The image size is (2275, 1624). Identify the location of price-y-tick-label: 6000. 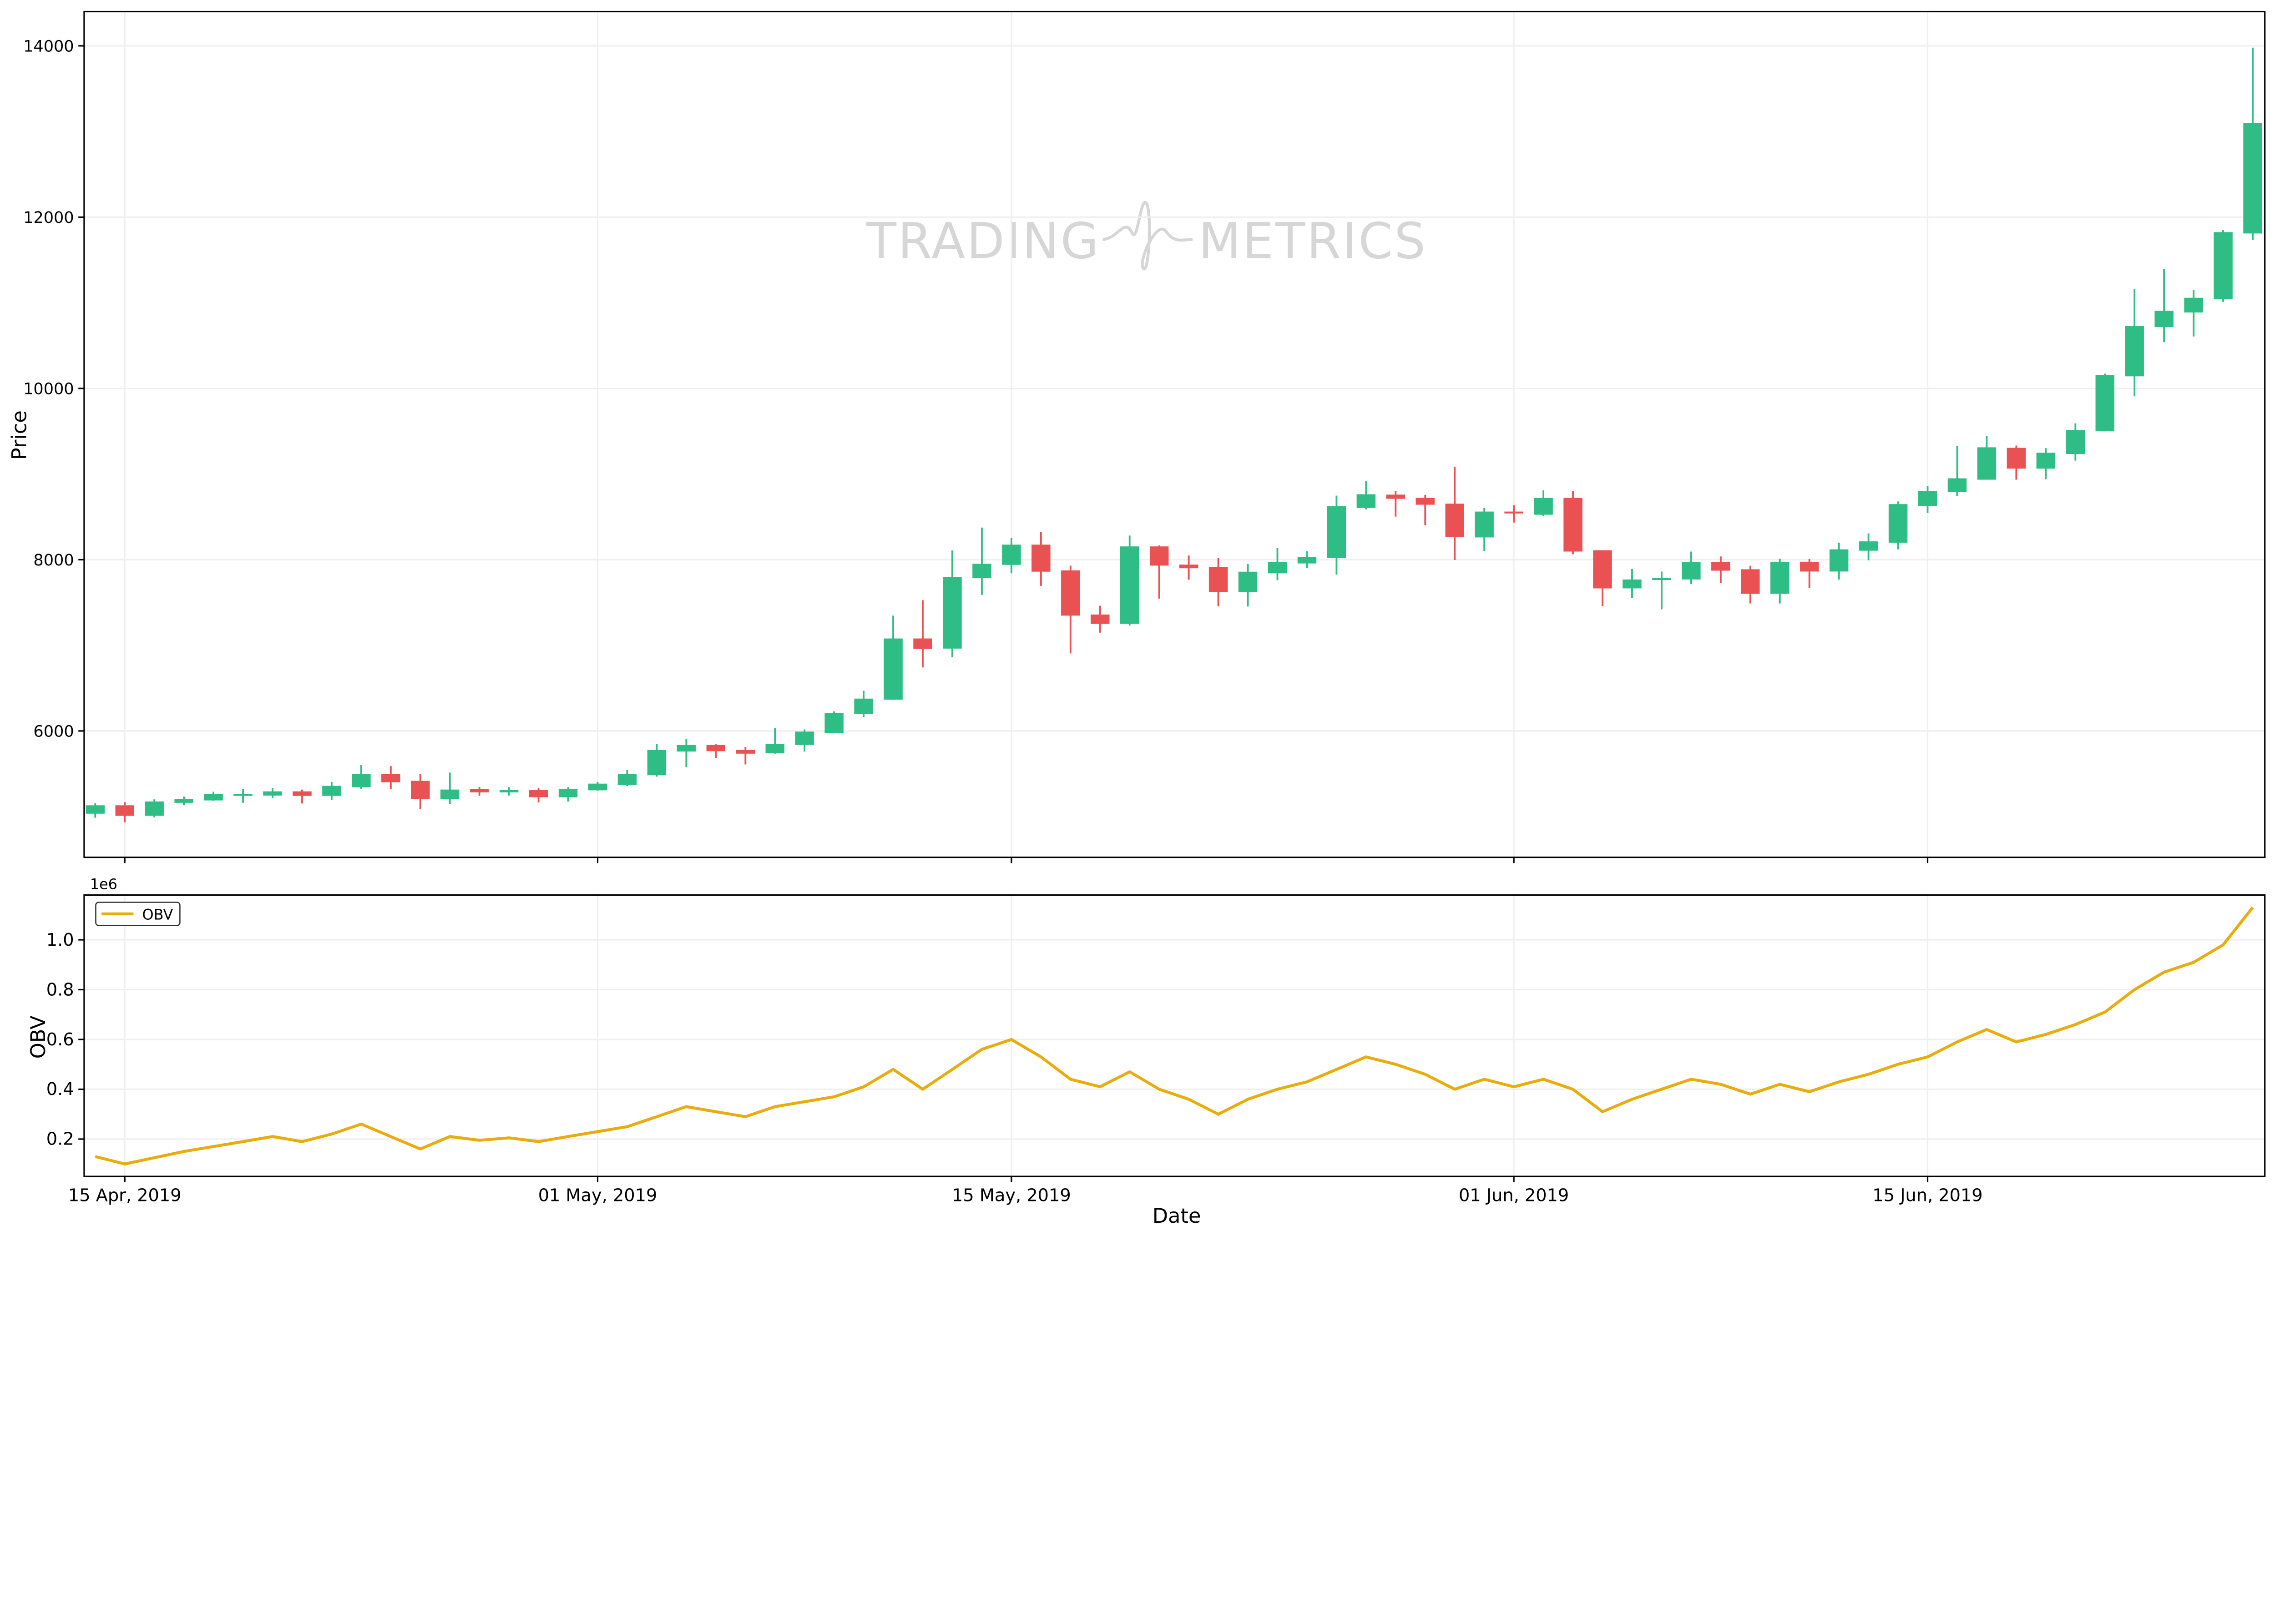
(54, 731).